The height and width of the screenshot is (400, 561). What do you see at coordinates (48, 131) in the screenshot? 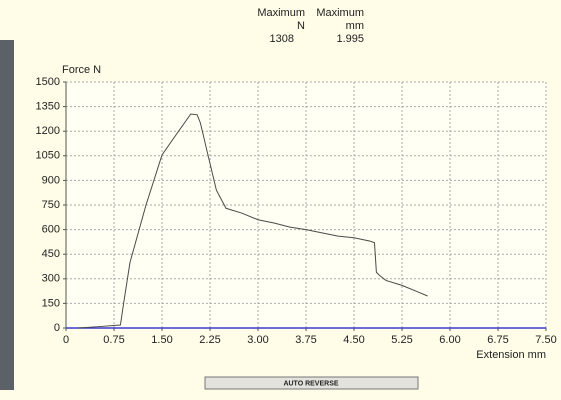
I see `y-tick-label: 1200` at bounding box center [48, 131].